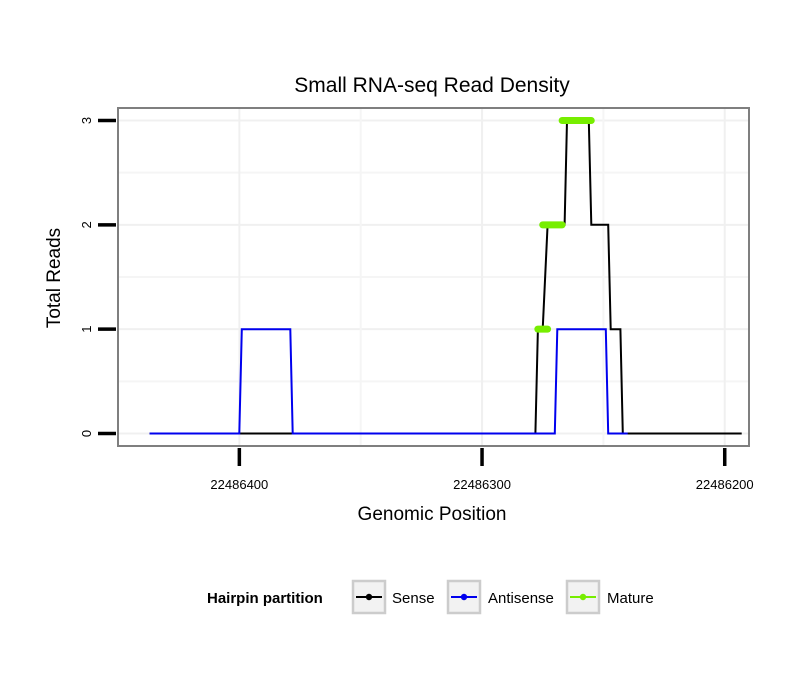  What do you see at coordinates (432, 514) in the screenshot?
I see `x-axis-title: Genomic Position` at bounding box center [432, 514].